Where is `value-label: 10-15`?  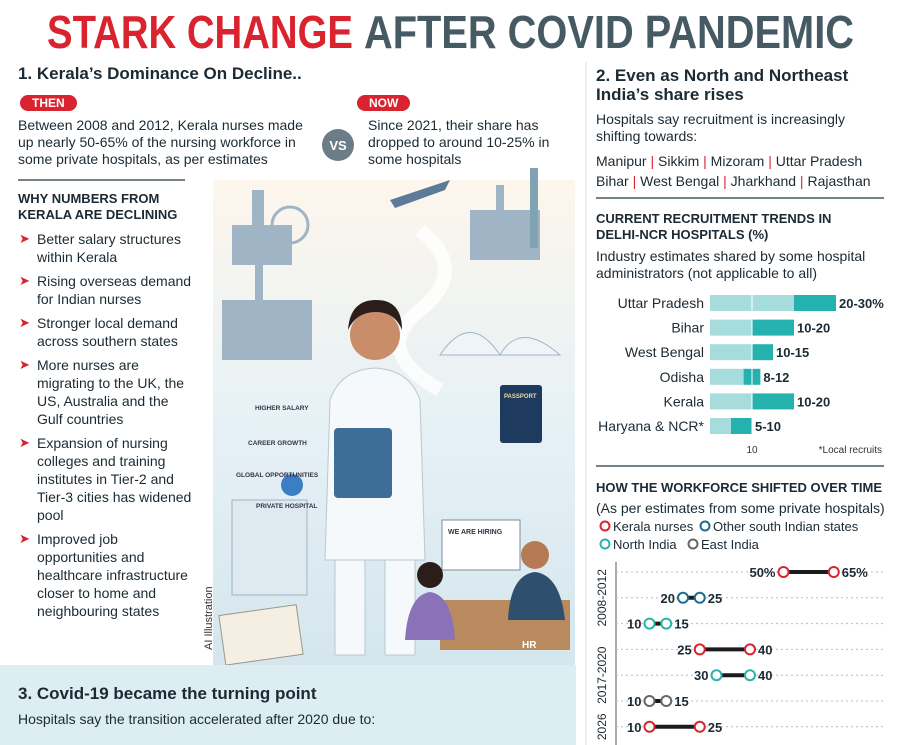
value-label: 10-15 is located at coordinates (792, 352).